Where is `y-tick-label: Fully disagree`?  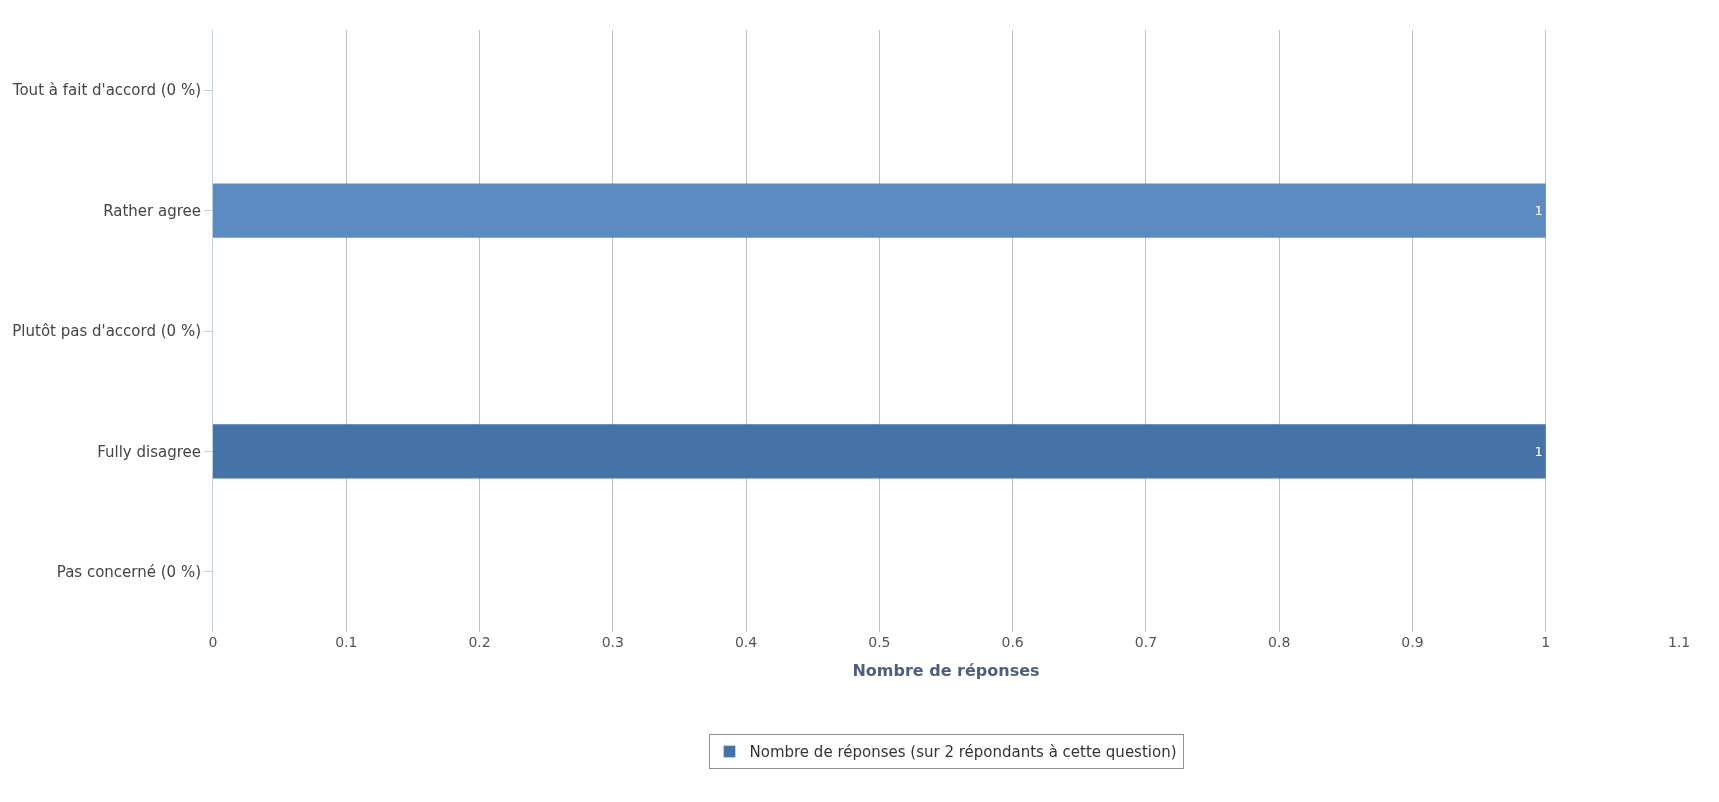
y-tick-label: Fully disagree is located at coordinates (149, 451).